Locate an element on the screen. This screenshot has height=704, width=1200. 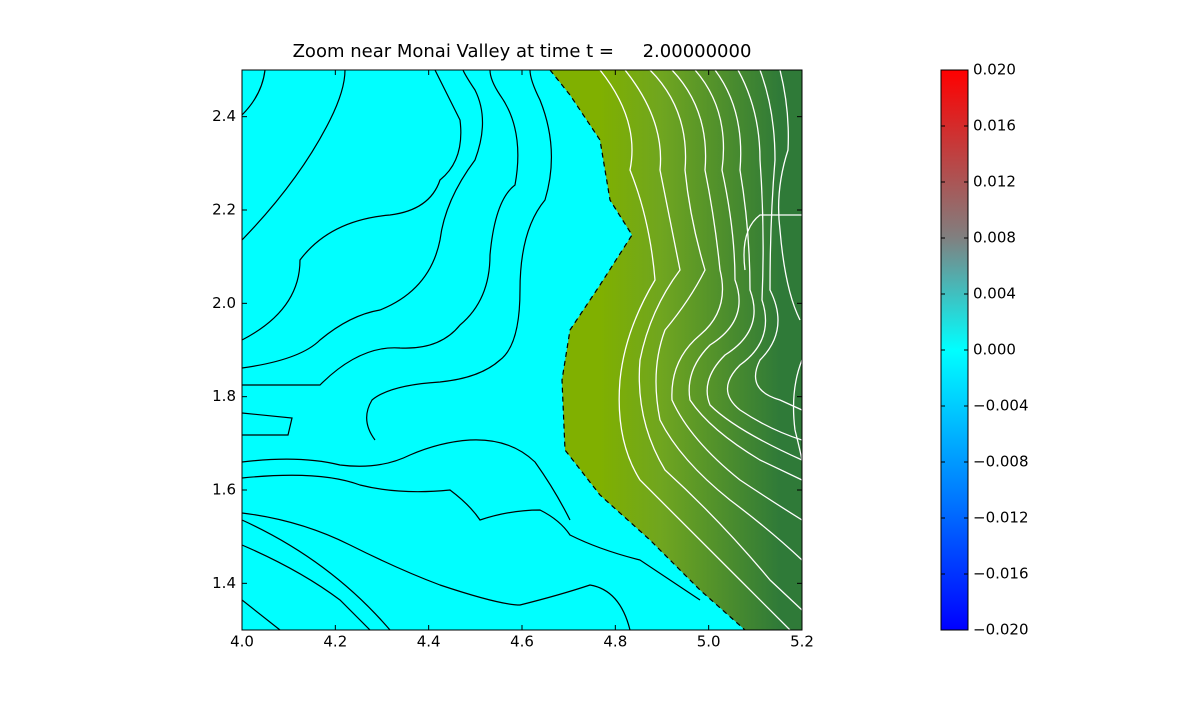
colorbar-tick-label: −0.004 is located at coordinates (1001, 406).